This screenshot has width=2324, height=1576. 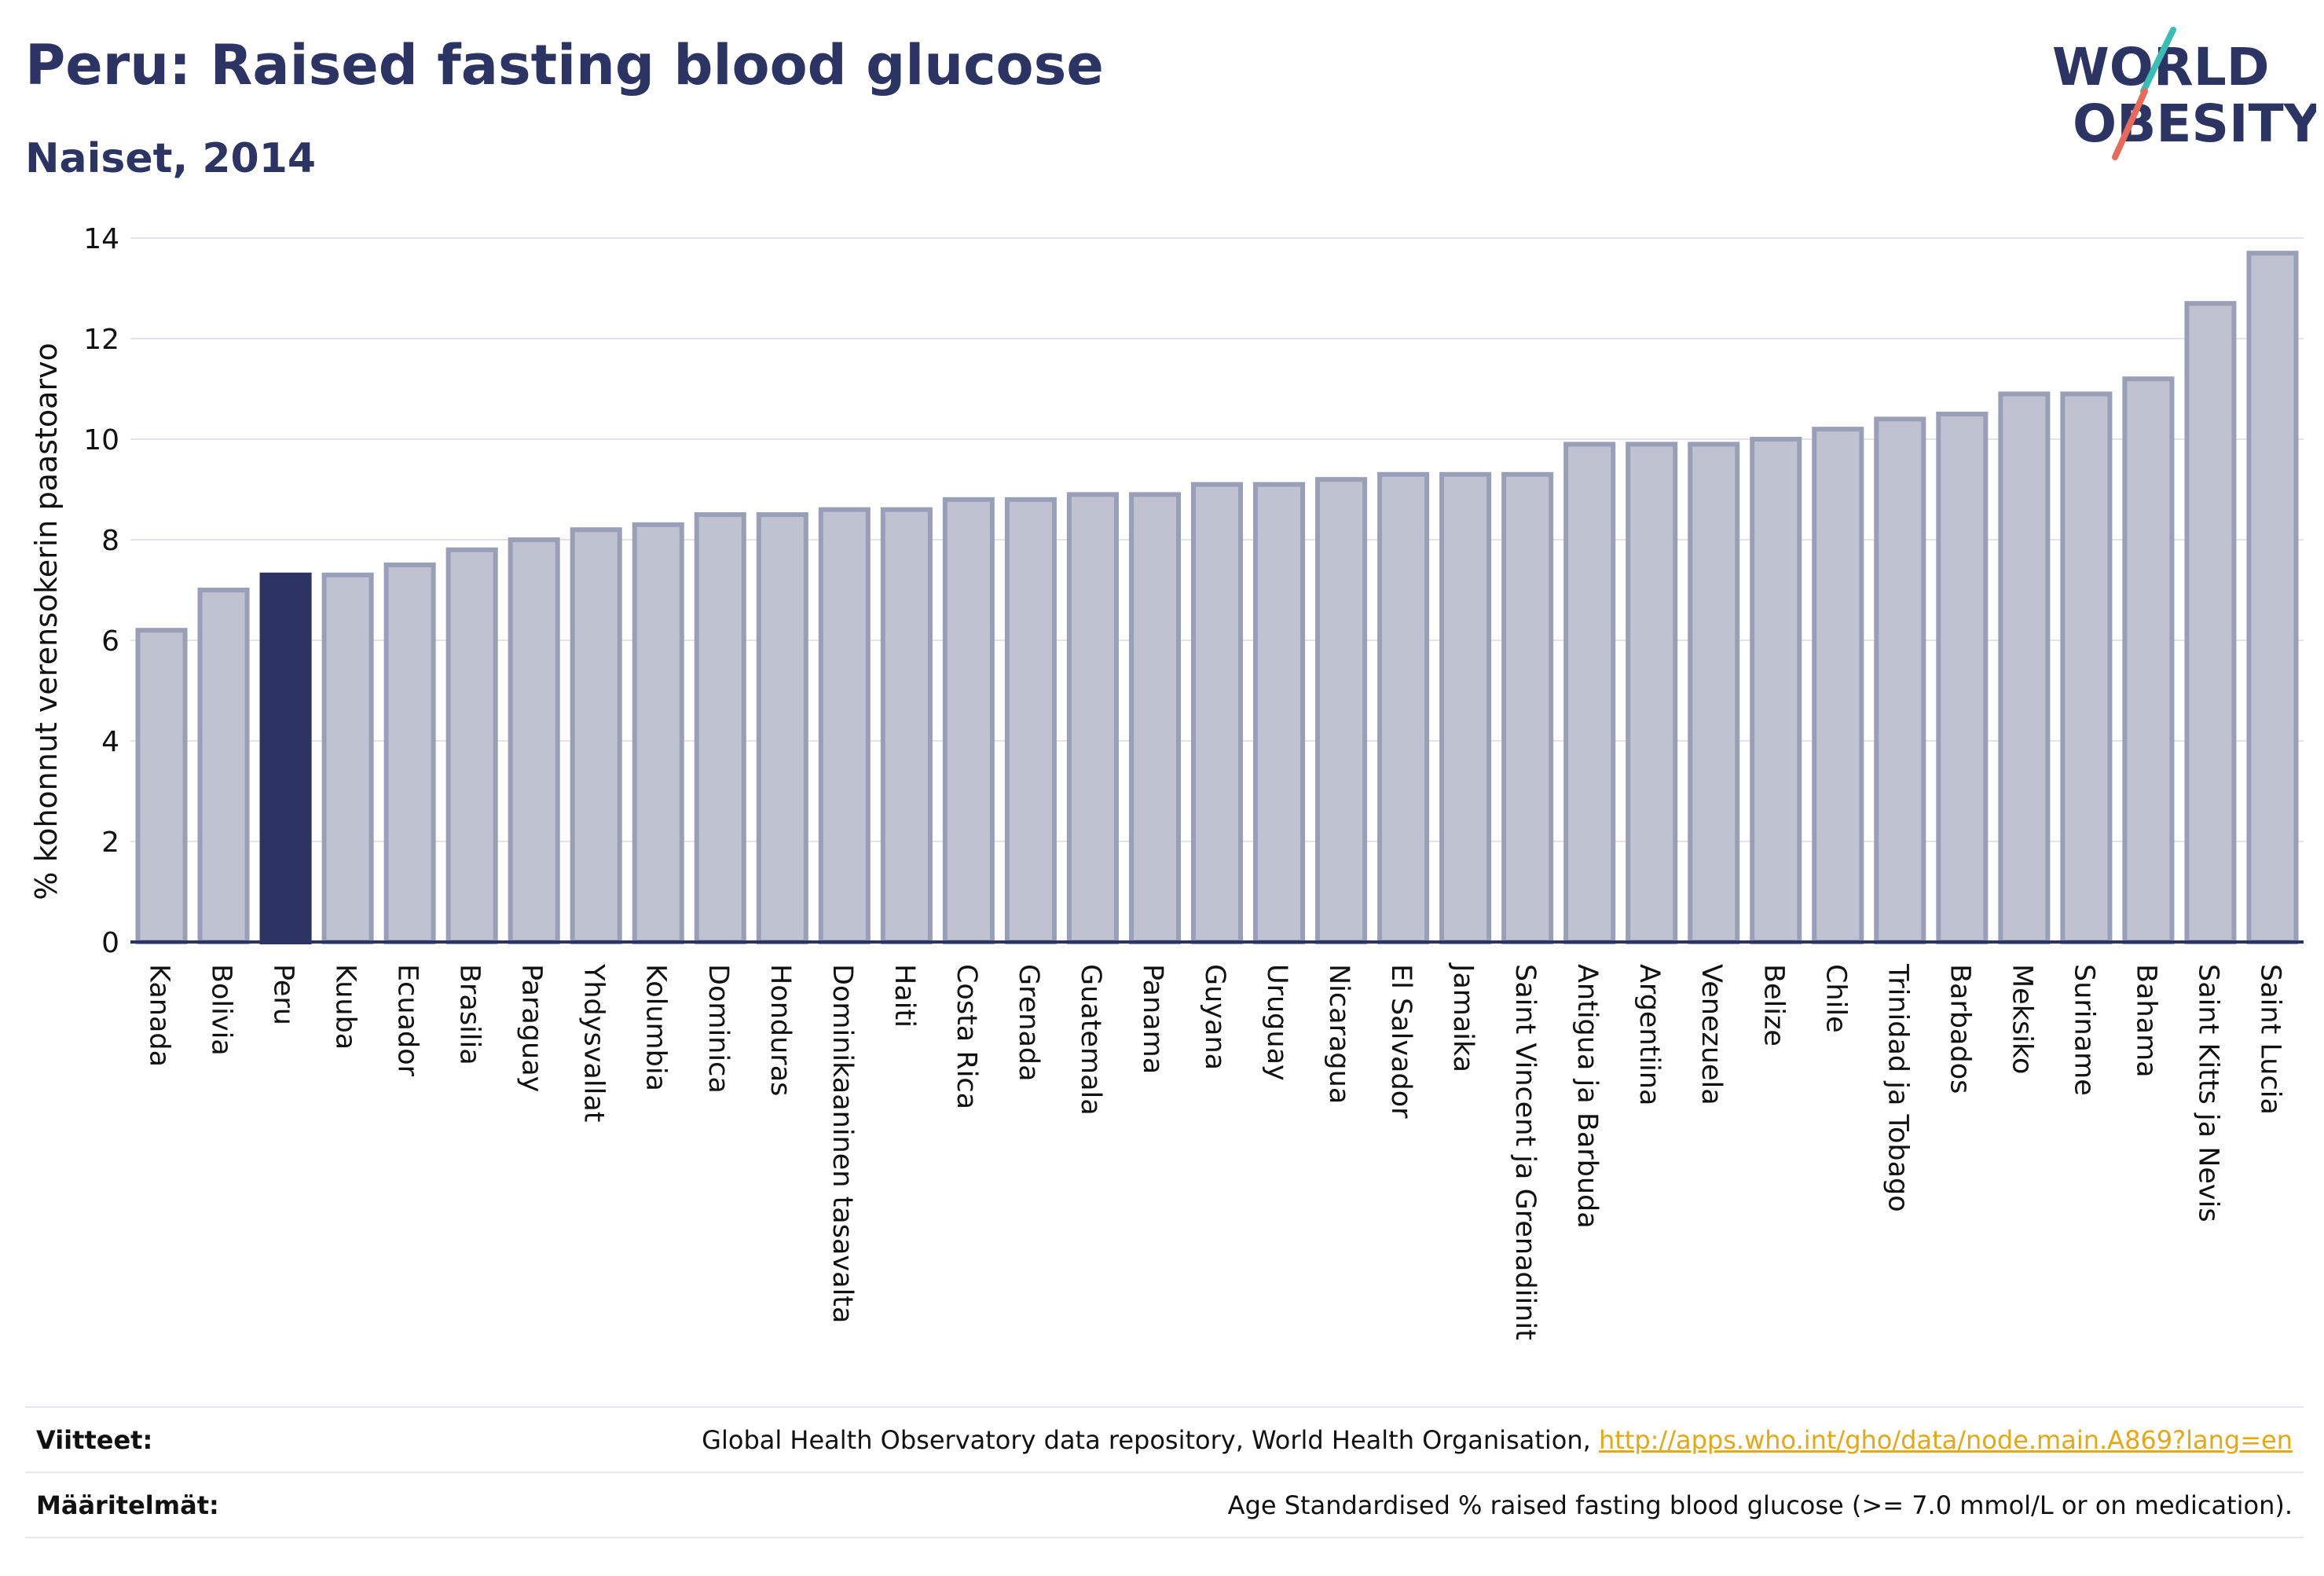 I want to click on x-tick-label: Jamaika, so click(x=1463, y=1017).